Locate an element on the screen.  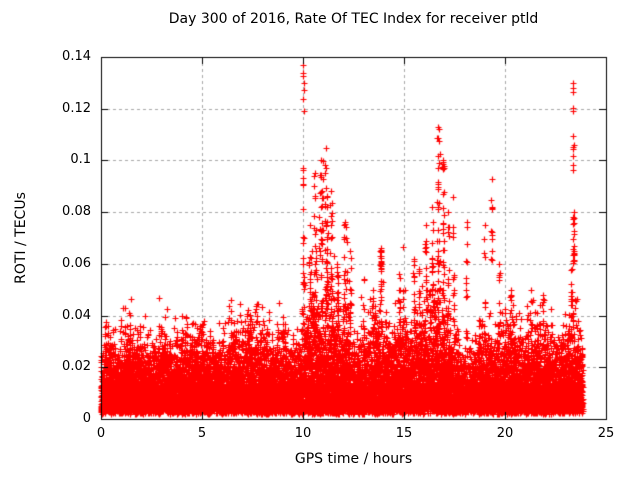
y-tick-label: 0.08 is located at coordinates (76, 212).